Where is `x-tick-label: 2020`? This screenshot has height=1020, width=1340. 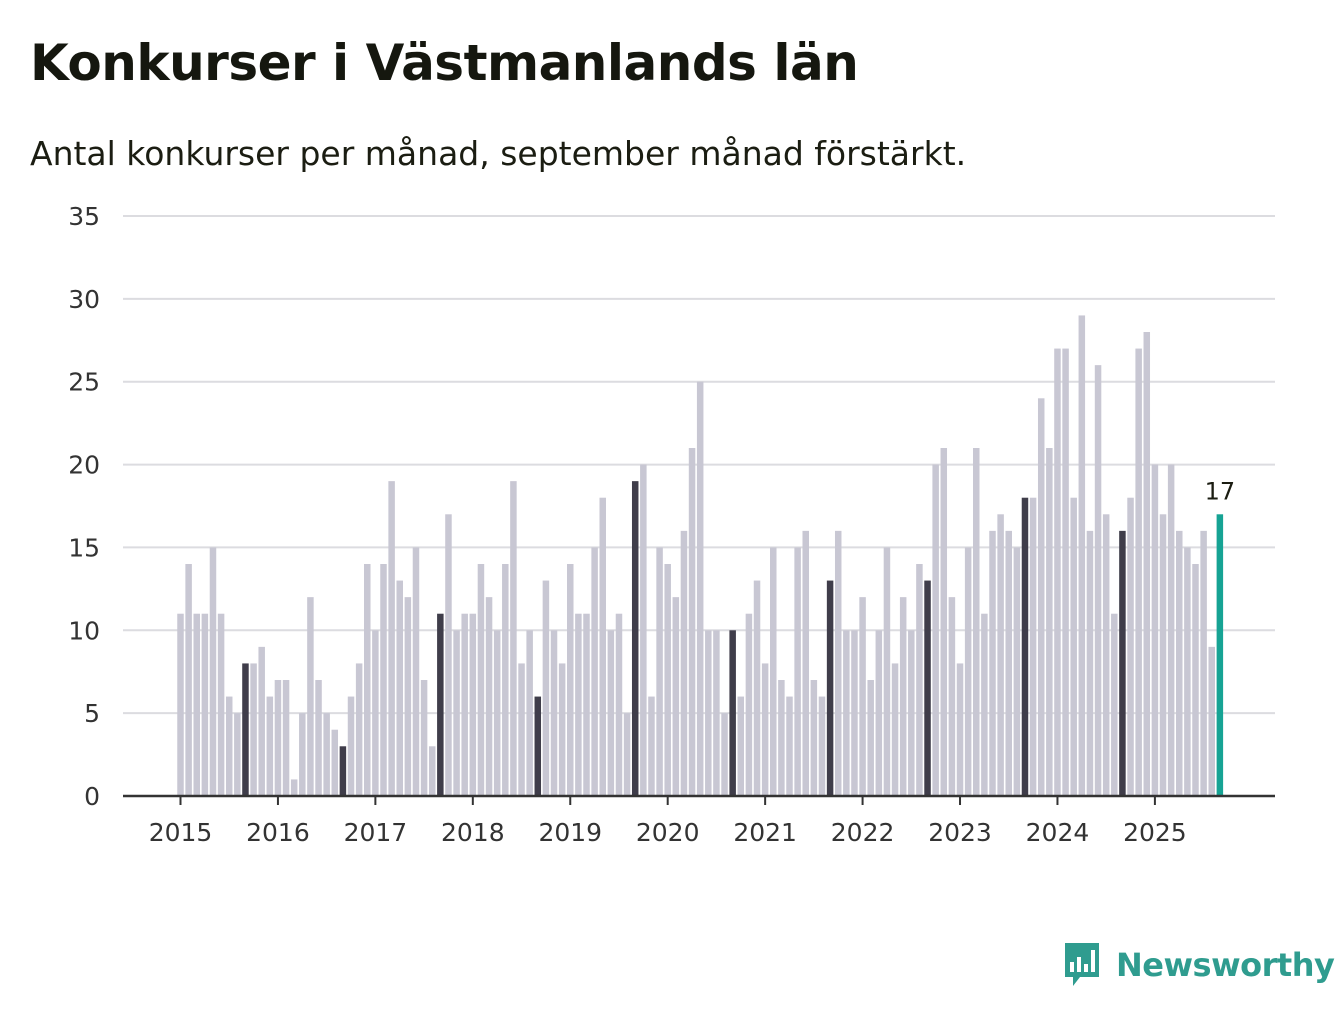
x-tick-label: 2020 is located at coordinates (668, 832).